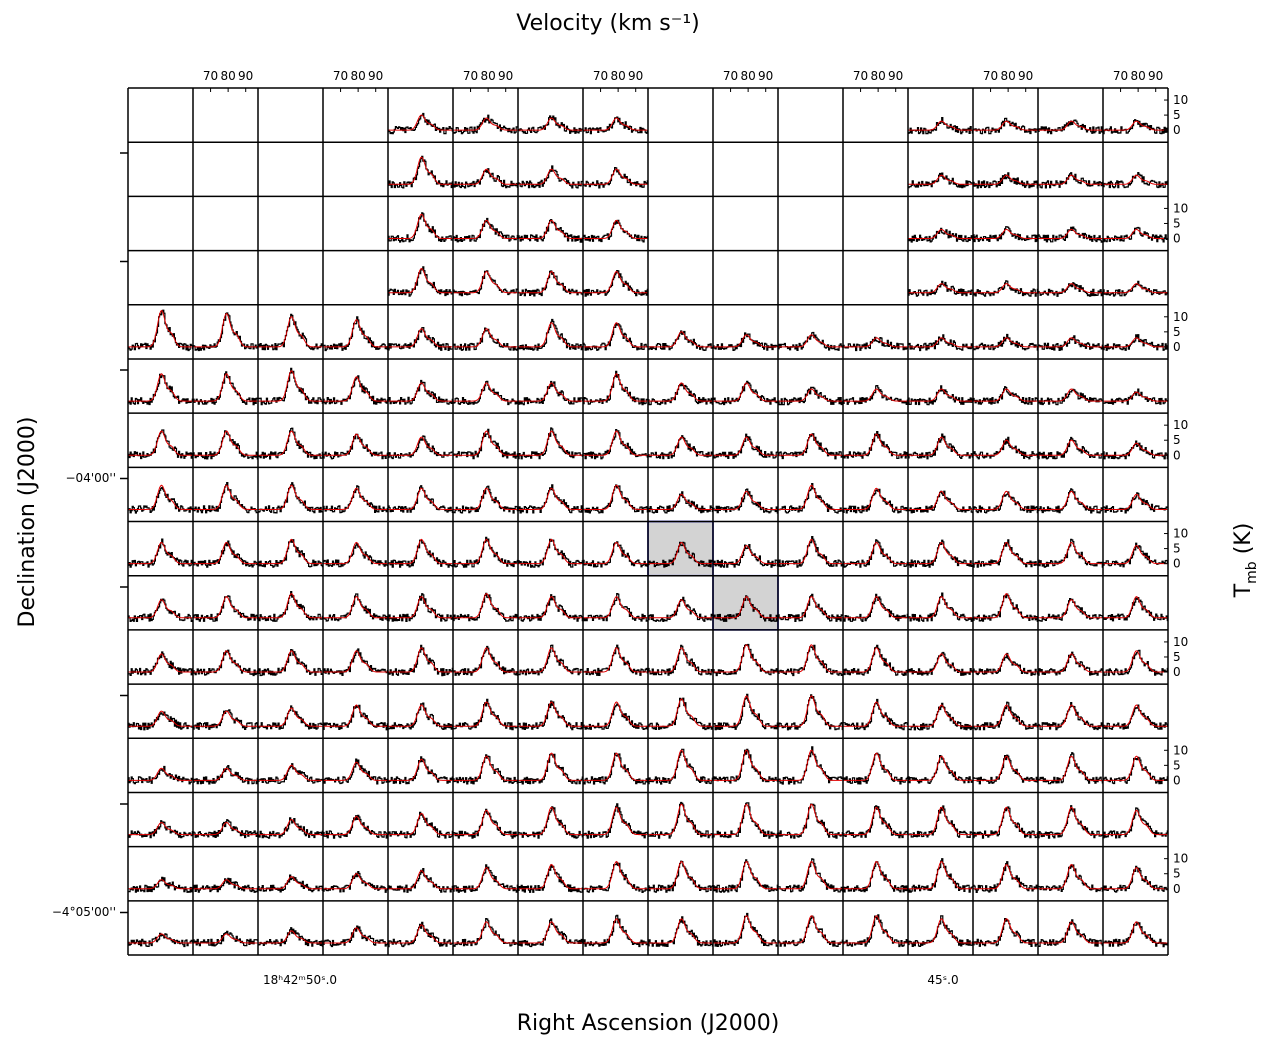 This screenshot has height=1039, width=1266. What do you see at coordinates (1180, 750) in the screenshot?
I see `y-tick-label: 10` at bounding box center [1180, 750].